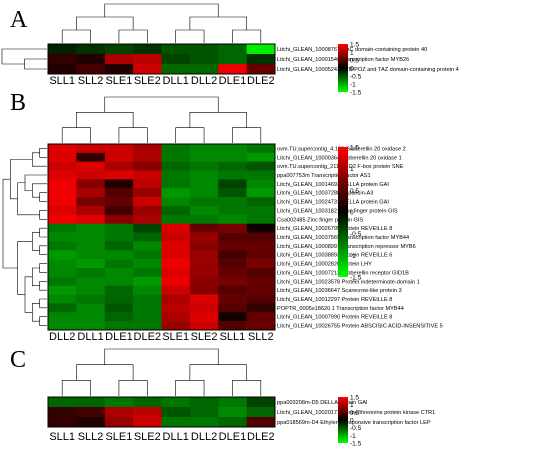 The width and height of the screenshot is (550, 451). I want to click on legend-tick-label: -0.5, so click(356, 234).